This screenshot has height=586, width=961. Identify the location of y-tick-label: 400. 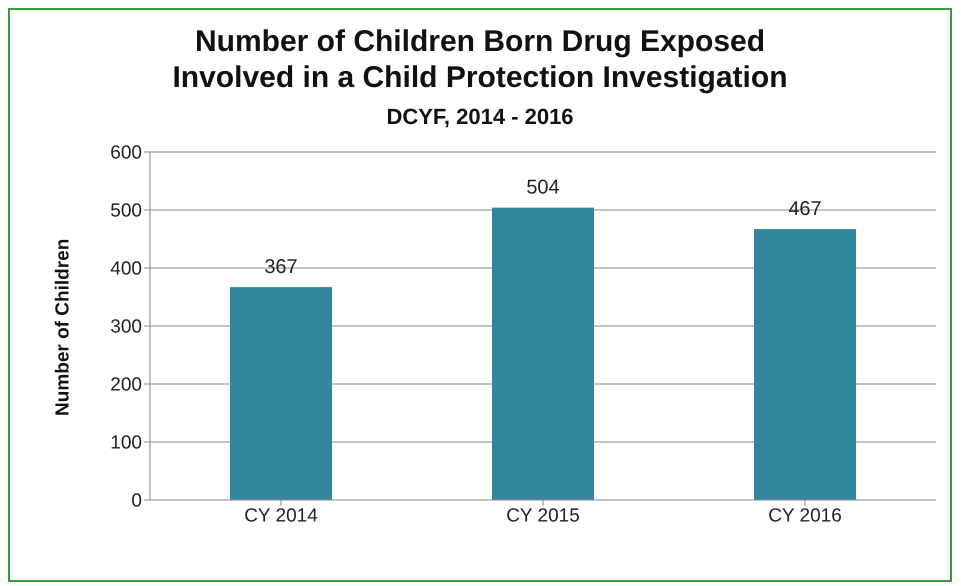
(126, 269).